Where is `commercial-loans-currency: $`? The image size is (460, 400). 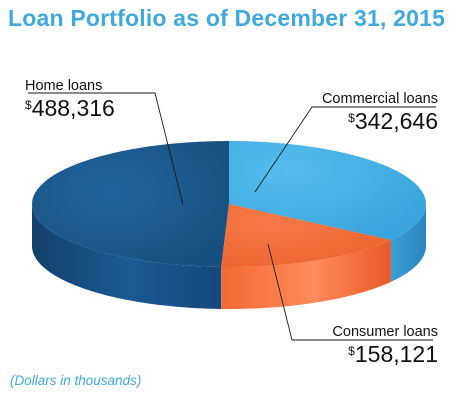
commercial-loans-currency: $ is located at coordinates (351, 118).